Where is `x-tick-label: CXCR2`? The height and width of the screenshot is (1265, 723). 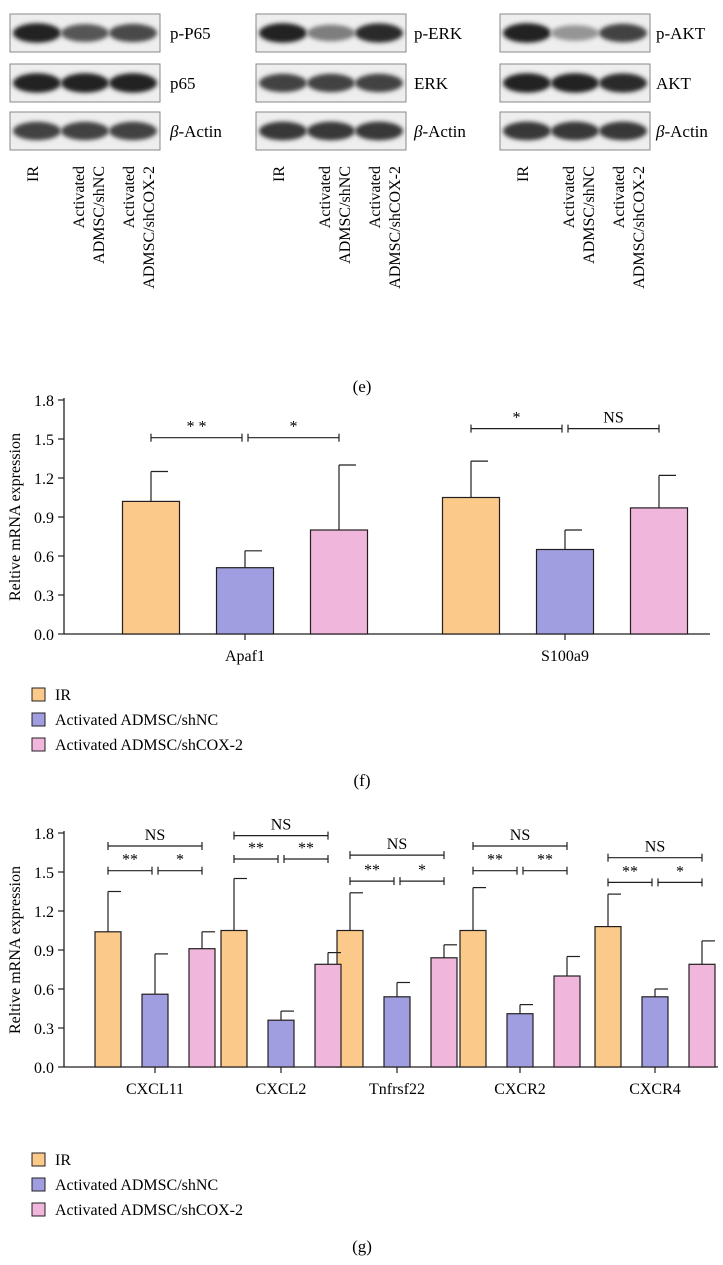
x-tick-label: CXCR2 is located at coordinates (520, 1089).